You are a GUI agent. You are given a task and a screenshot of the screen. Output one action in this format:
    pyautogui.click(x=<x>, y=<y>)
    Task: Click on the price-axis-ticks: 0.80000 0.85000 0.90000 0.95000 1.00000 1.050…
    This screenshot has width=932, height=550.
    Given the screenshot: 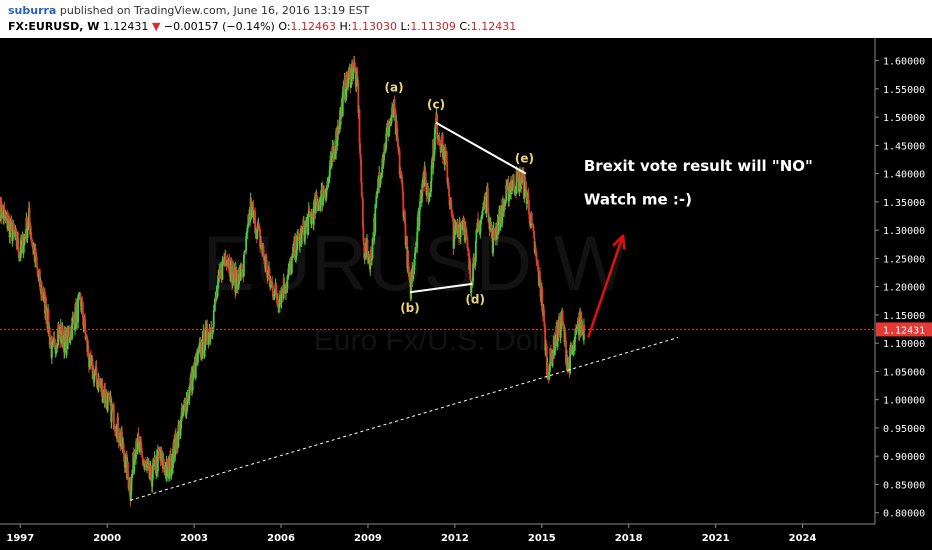 What is the action you would take?
    pyautogui.click(x=900, y=288)
    